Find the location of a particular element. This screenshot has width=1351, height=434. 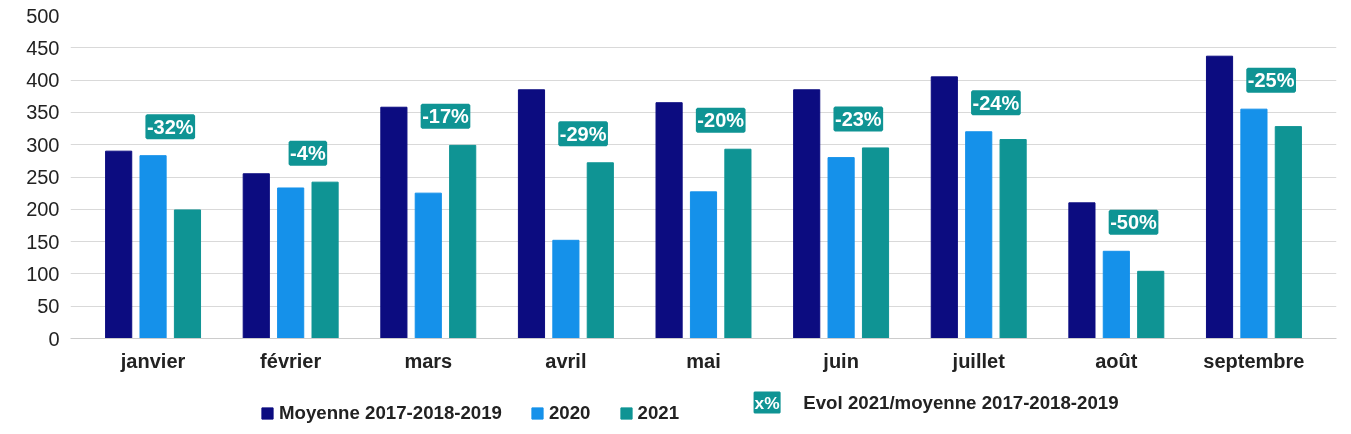

annotation: -50% is located at coordinates (1134, 222).